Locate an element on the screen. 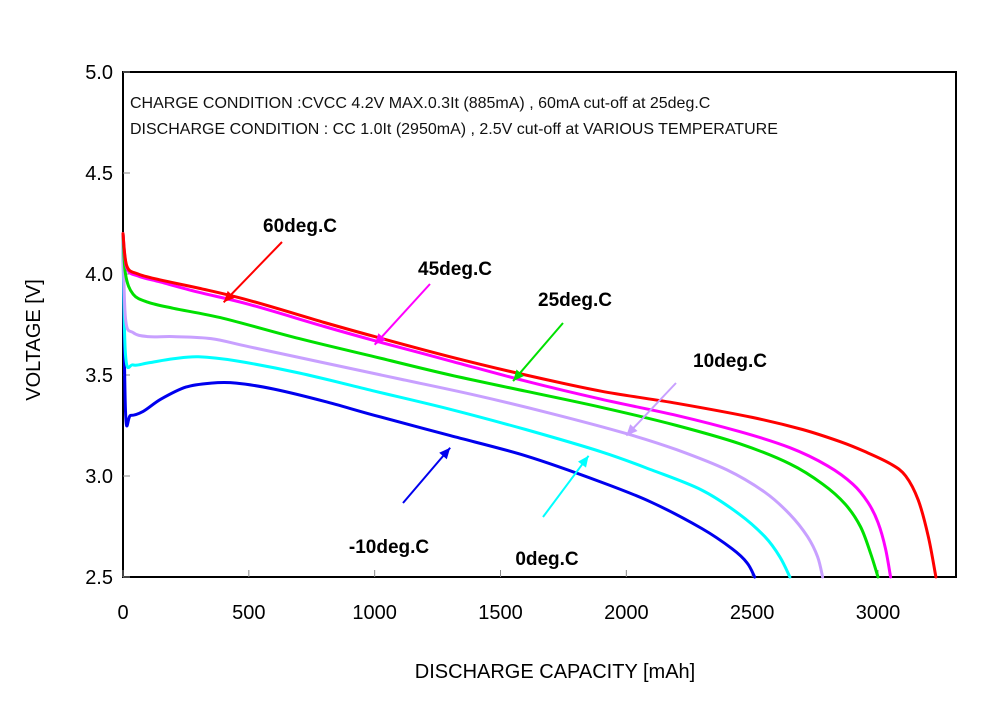 The width and height of the screenshot is (1000, 705). x-axis: 0 500 1000 1500 2000 2500 3000 is located at coordinates (508, 597).